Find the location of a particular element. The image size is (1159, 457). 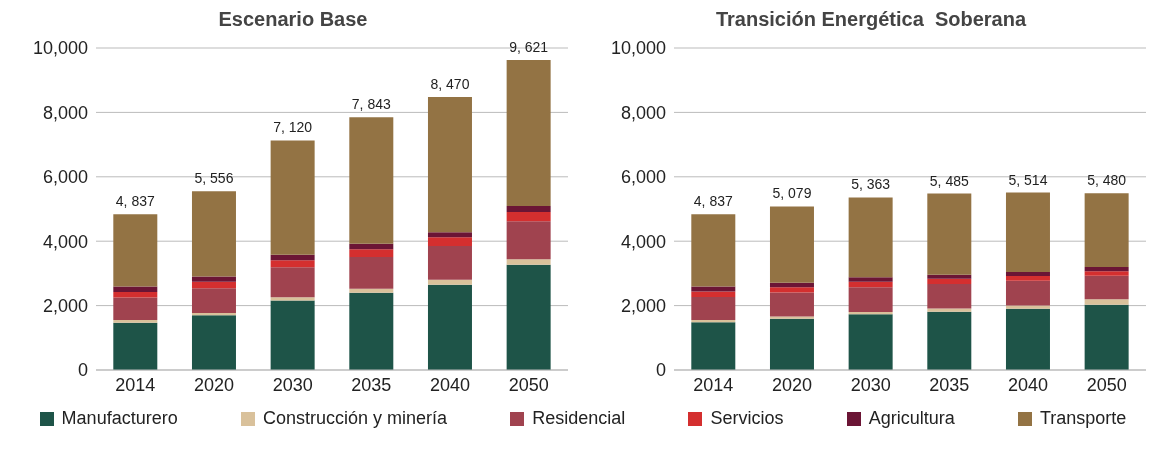

x-tick-label: 2040 is located at coordinates (450, 384).